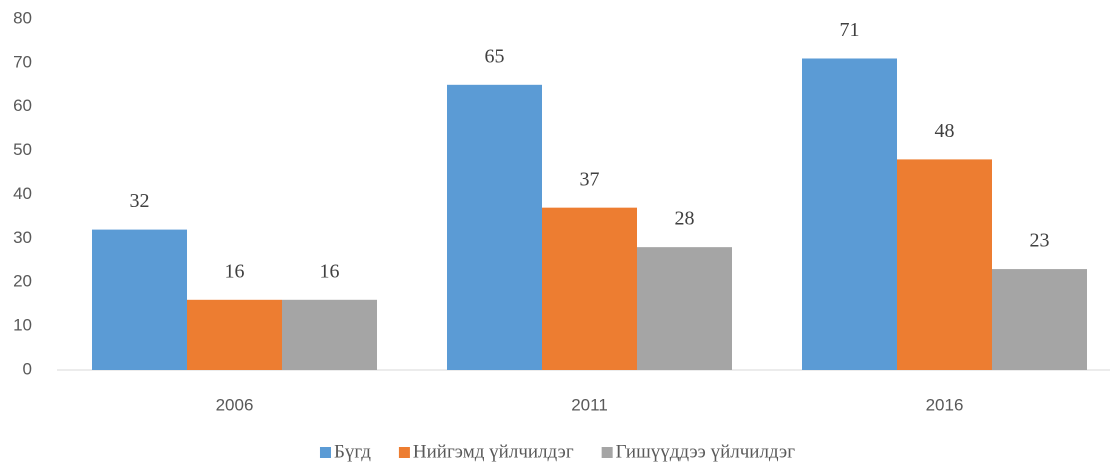 This screenshot has height=467, width=1115. I want to click on data-label: 71, so click(850, 30).